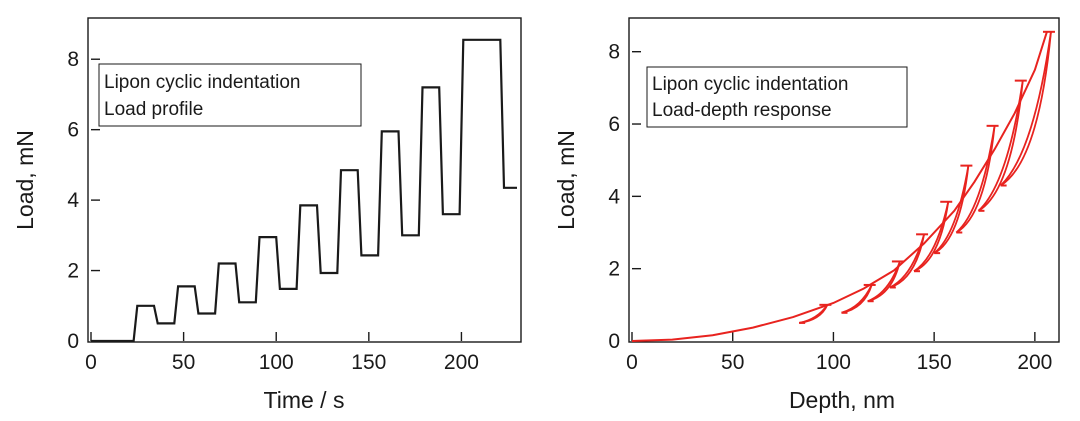 The image size is (1080, 421). I want to click on x-axis-title: Depth, nm, so click(842, 400).